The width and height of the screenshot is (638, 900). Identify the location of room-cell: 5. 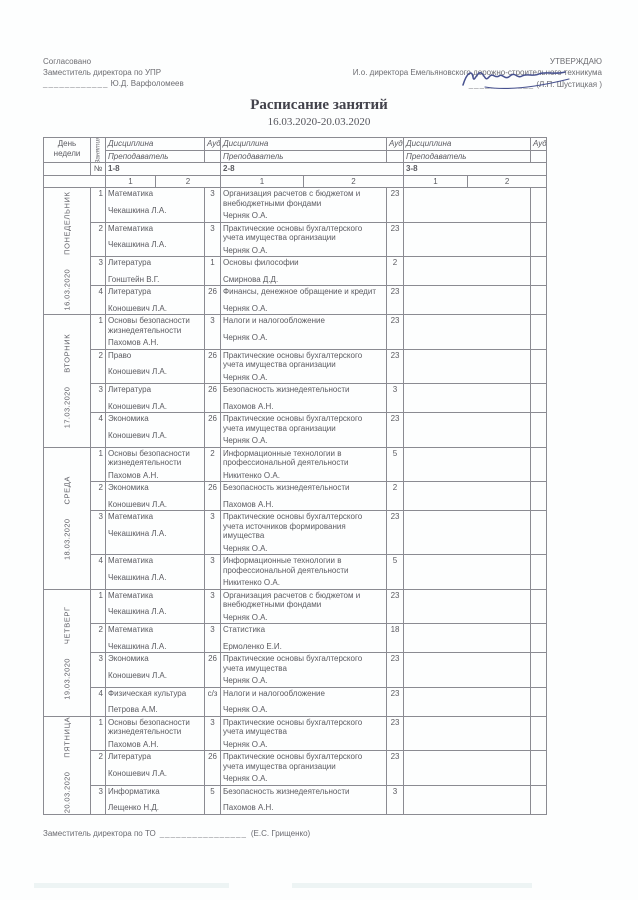
(213, 799).